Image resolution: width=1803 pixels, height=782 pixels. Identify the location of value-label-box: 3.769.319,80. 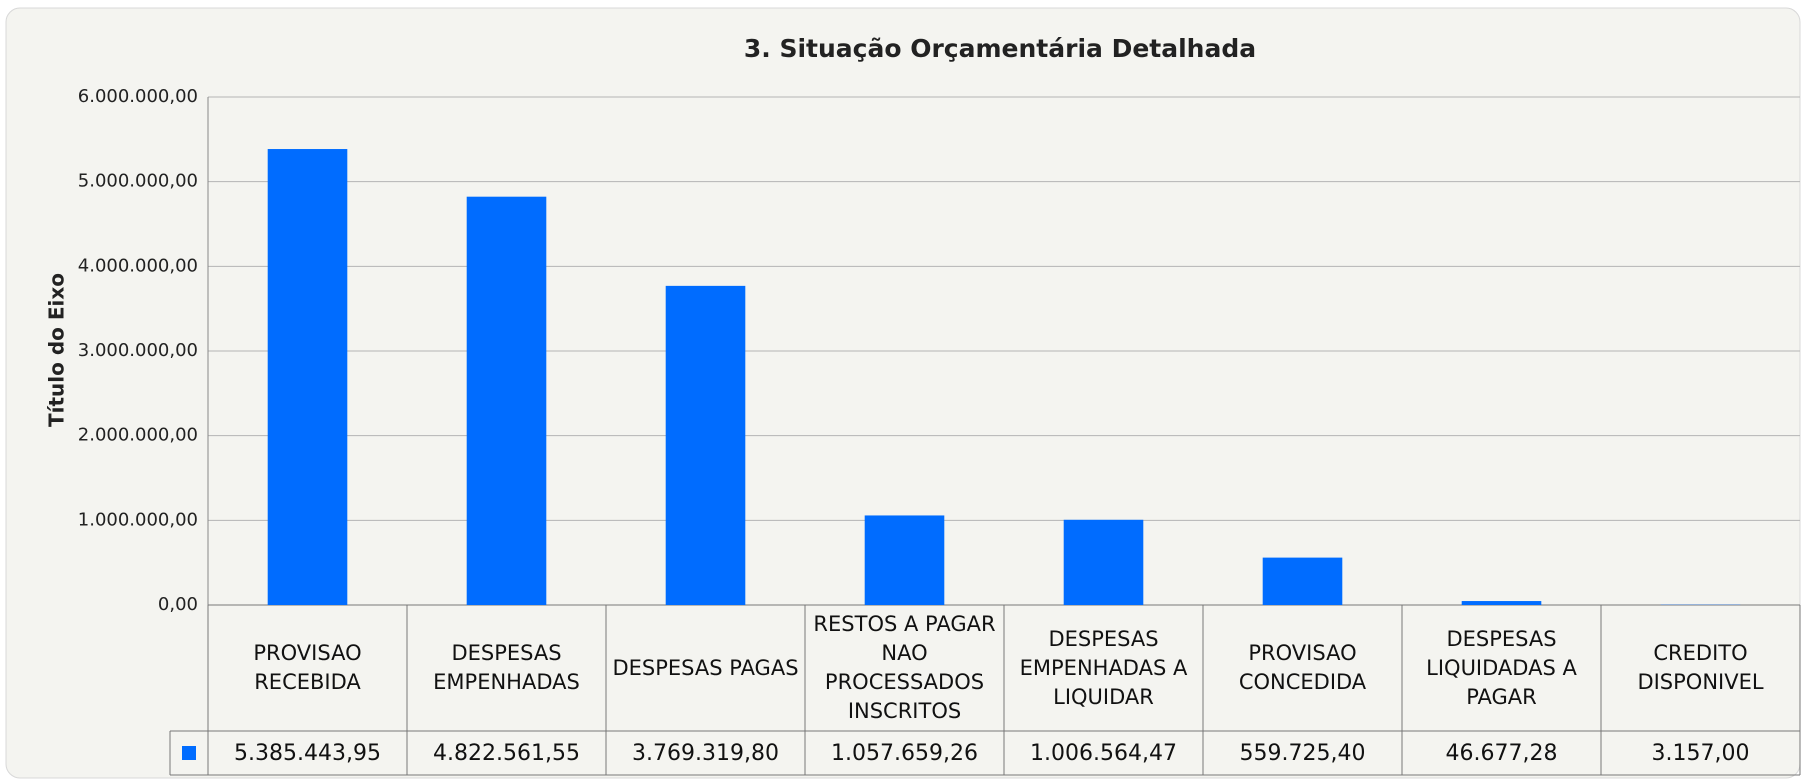
(705, 753).